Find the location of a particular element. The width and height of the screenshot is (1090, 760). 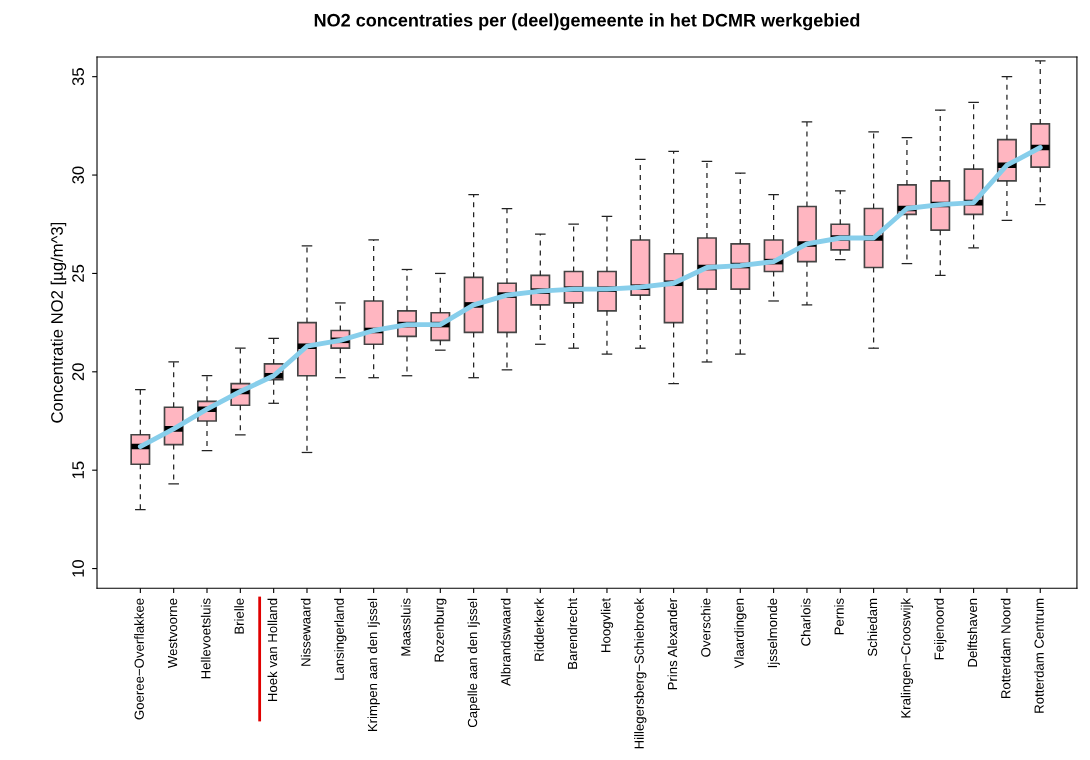

x-tick-label: Maassluis is located at coordinates (405, 627).